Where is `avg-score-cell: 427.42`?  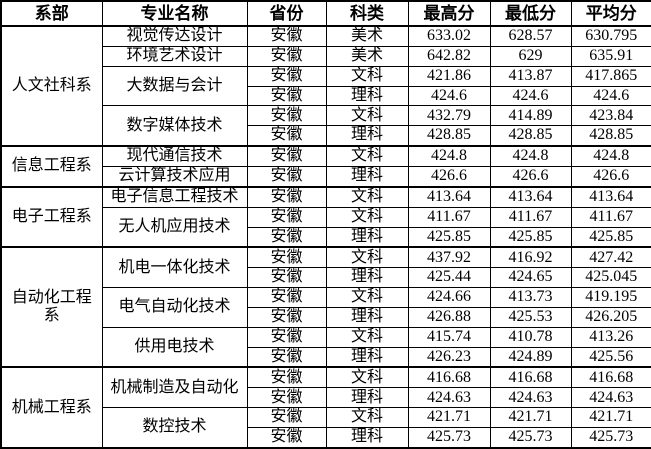
avg-score-cell: 427.42 is located at coordinates (610, 257).